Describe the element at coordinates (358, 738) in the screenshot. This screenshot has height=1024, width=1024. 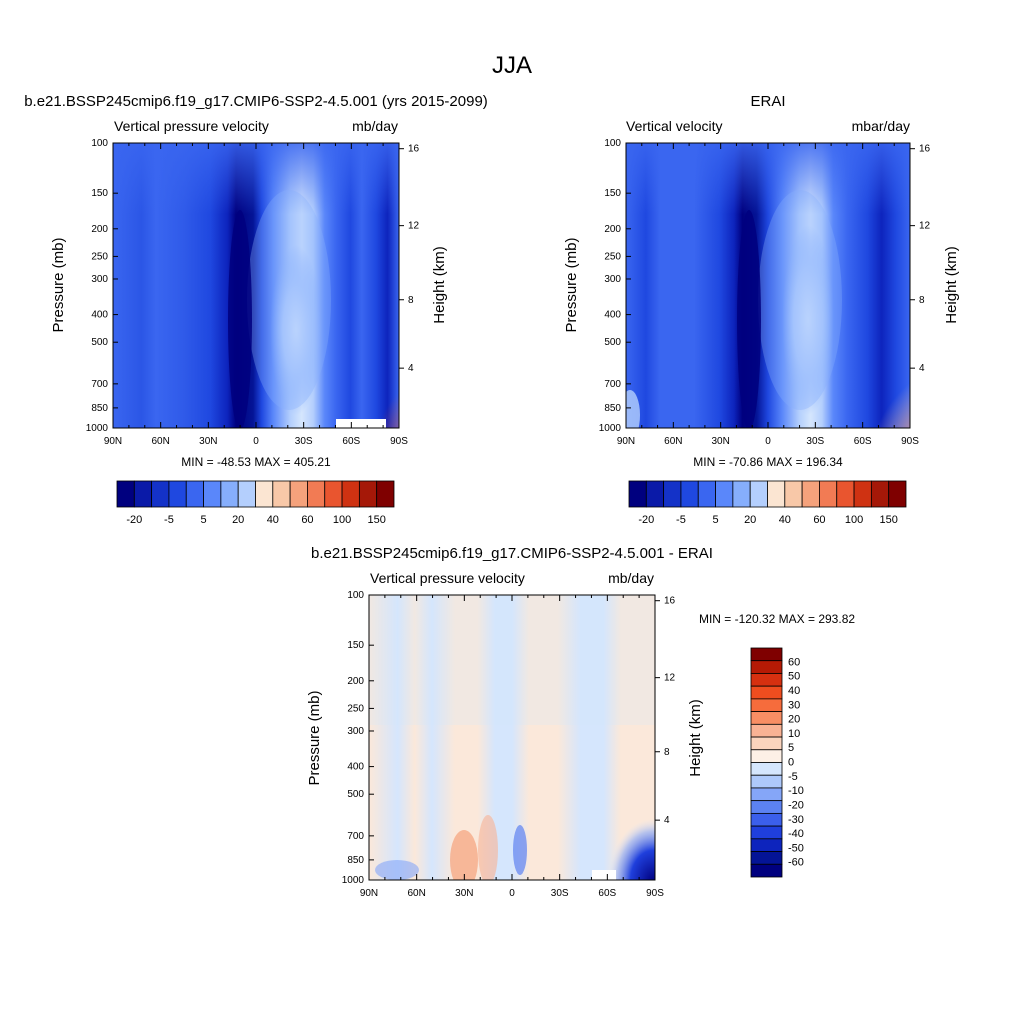
I see `panel-diff-yaxis: 100 150 200 250 300 400 500 700 850 1000` at that location.